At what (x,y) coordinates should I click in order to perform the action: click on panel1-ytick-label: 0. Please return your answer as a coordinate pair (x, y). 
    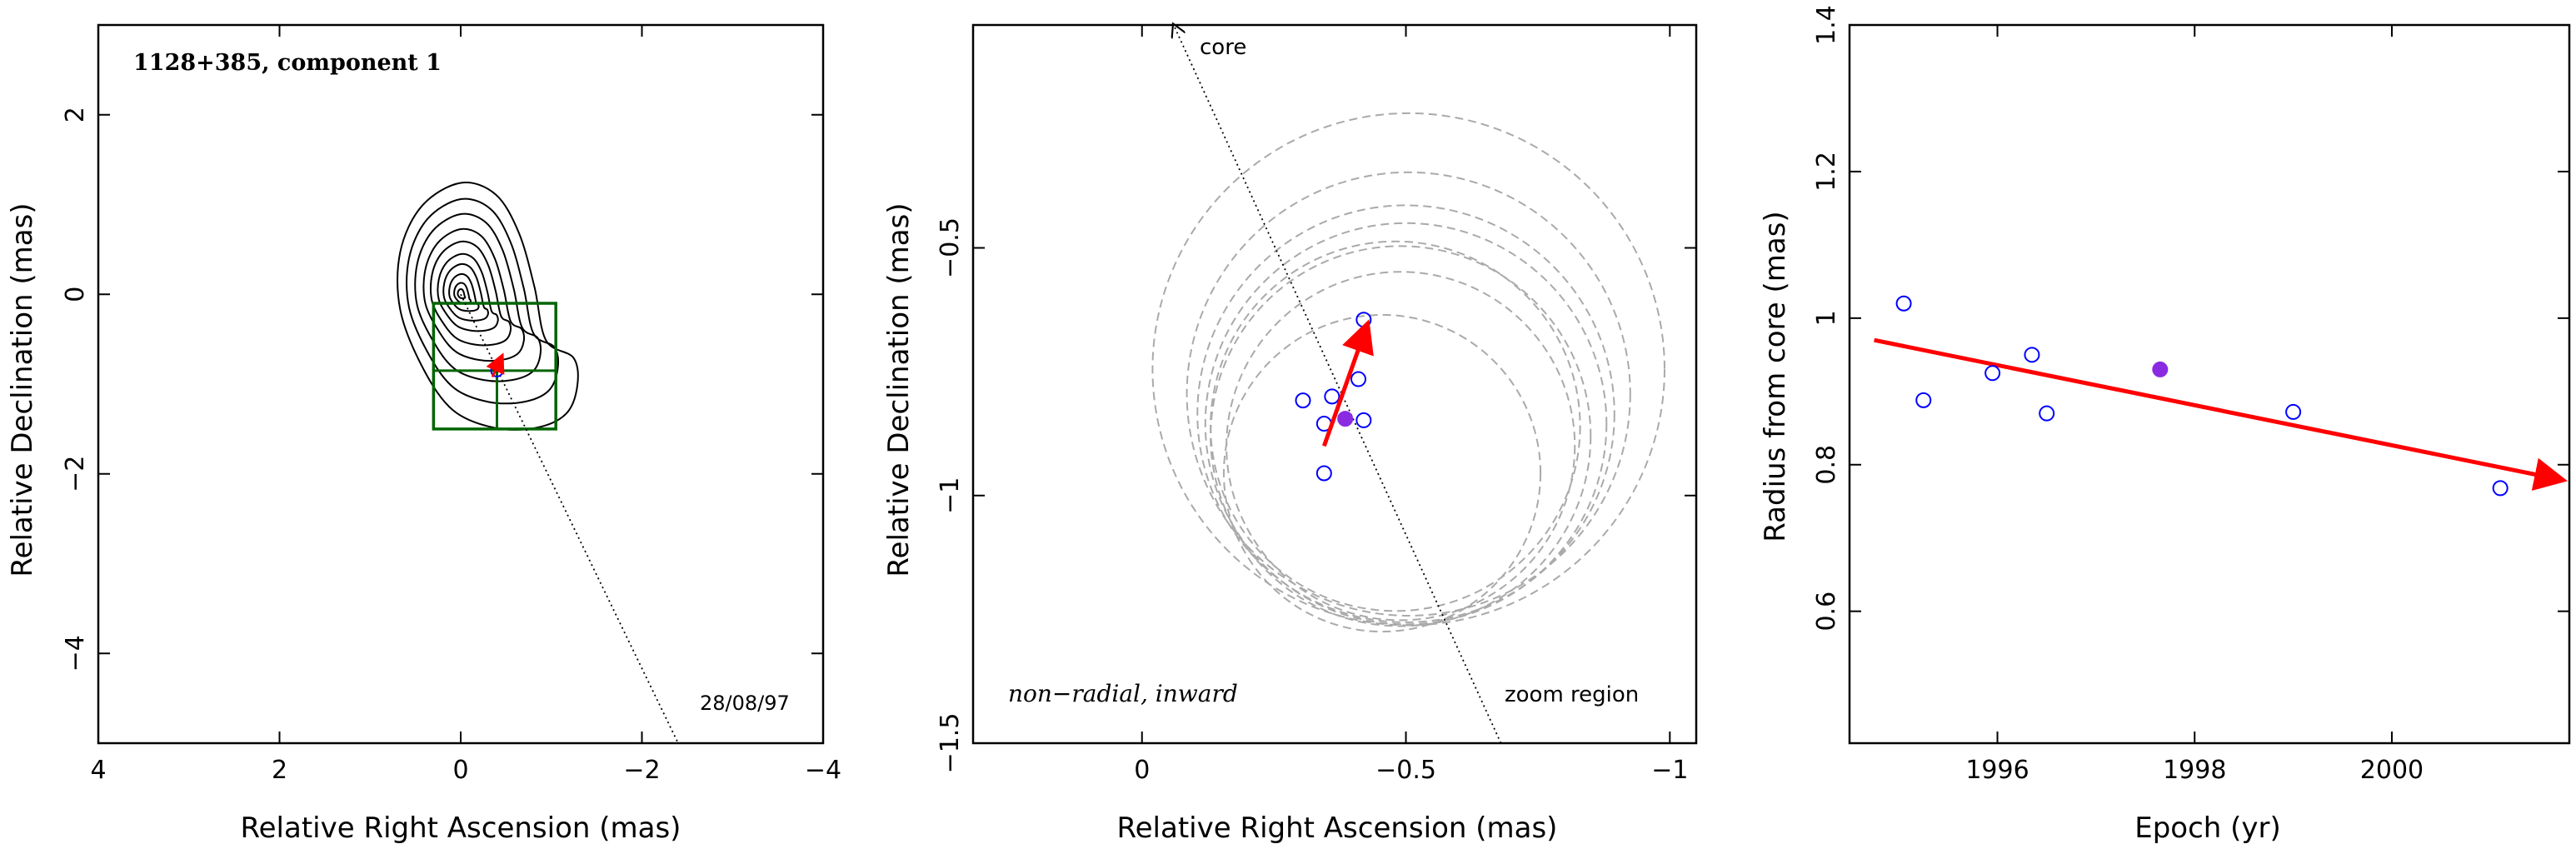
    Looking at the image, I should click on (75, 294).